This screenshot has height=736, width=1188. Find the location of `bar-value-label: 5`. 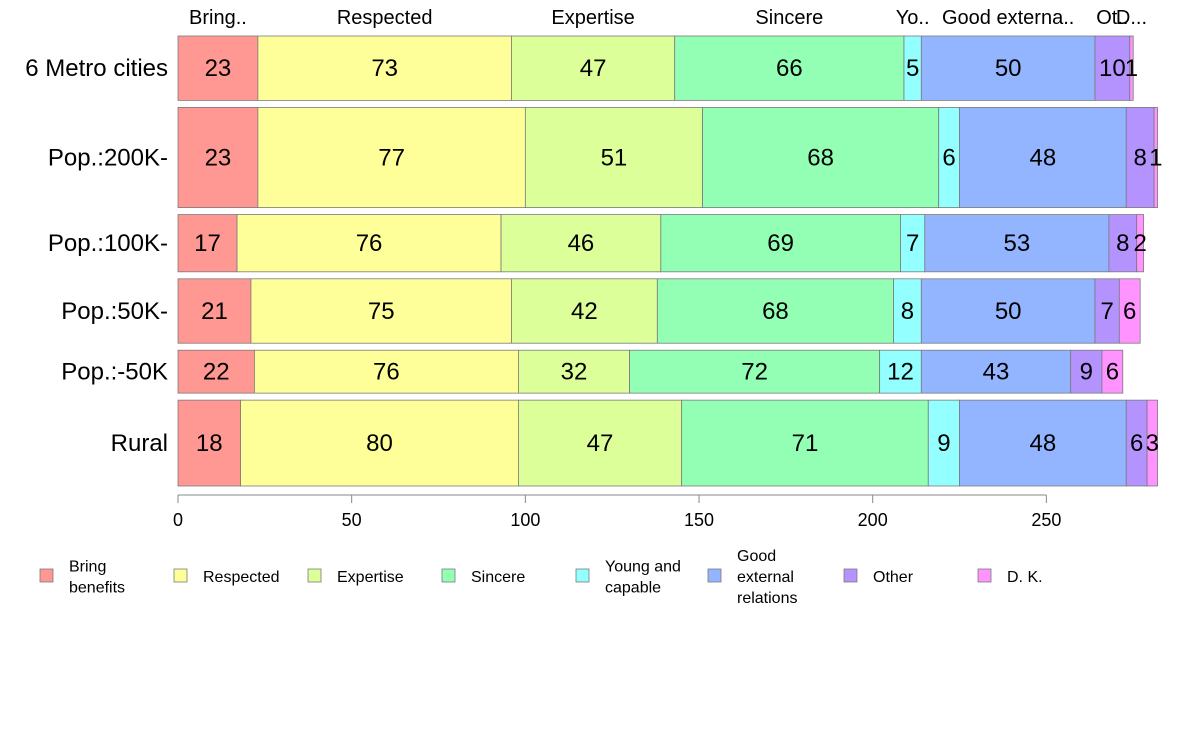

bar-value-label: 5 is located at coordinates (912, 68).